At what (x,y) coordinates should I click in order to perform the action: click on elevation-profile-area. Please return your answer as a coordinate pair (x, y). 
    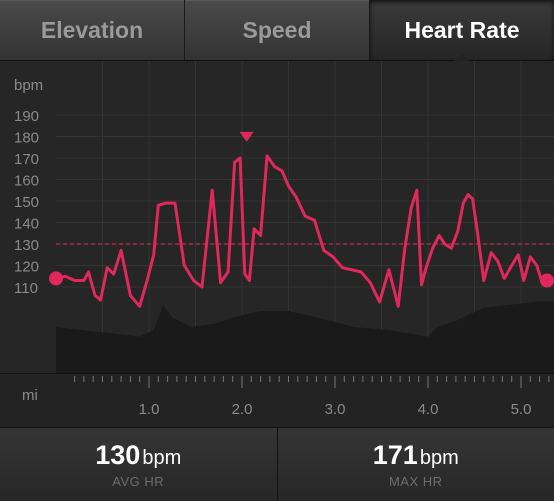
    Looking at the image, I should click on (305, 337).